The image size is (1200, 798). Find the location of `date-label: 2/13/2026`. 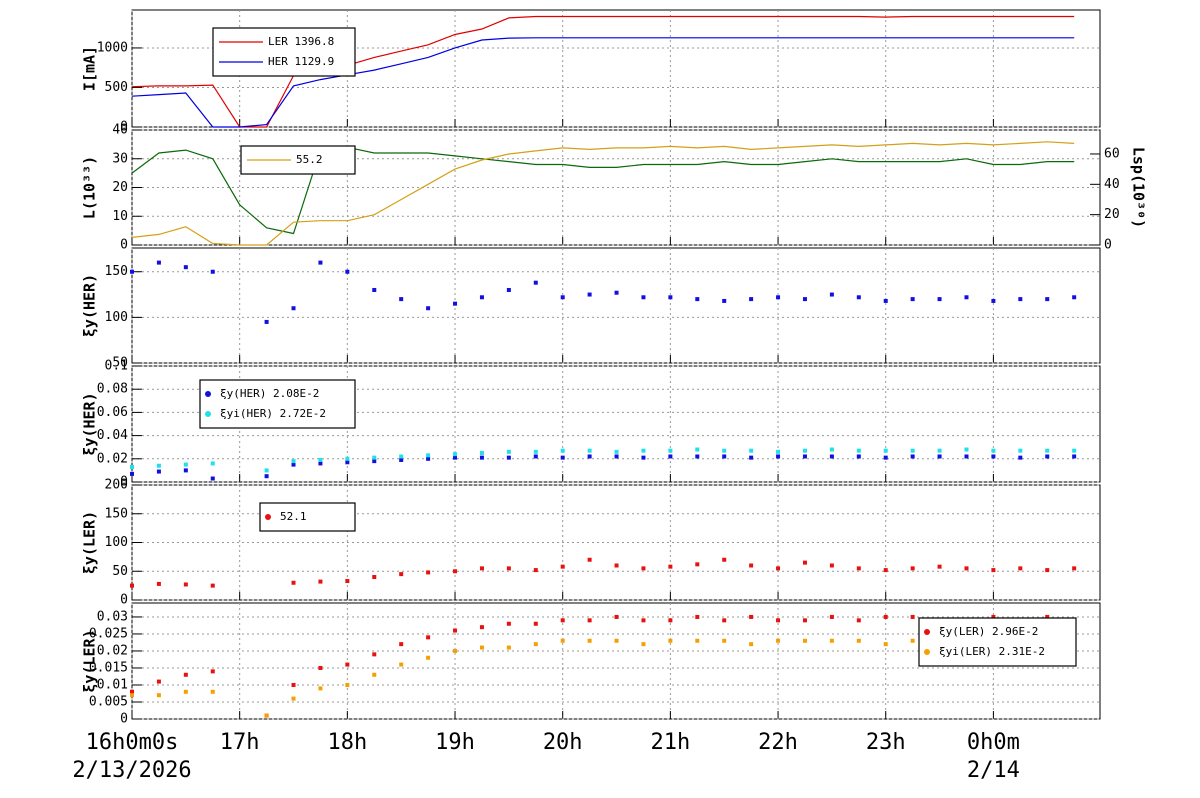

date-label: 2/13/2026 is located at coordinates (131, 770).